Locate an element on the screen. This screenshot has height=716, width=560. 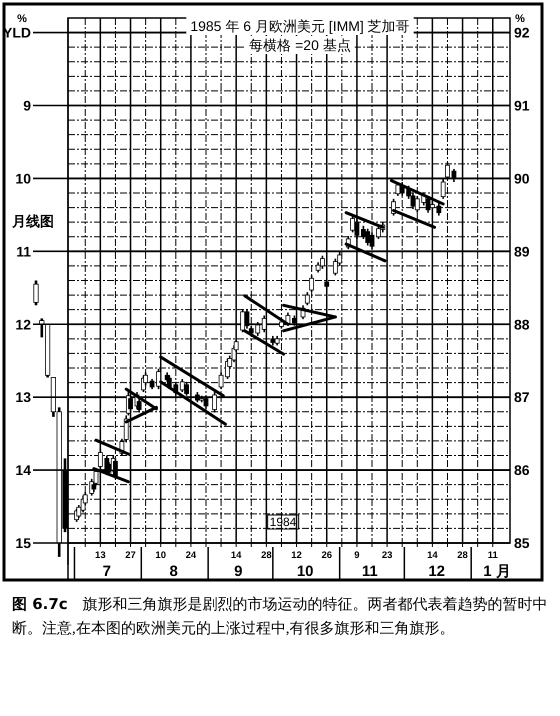
y-tick-label: YLD is located at coordinates (17, 32).